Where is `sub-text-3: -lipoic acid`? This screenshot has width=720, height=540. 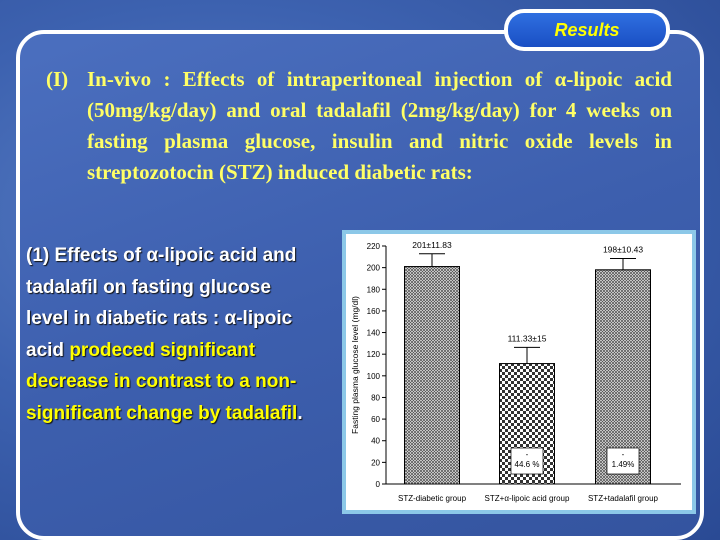 sub-text-3: -lipoic acid is located at coordinates (159, 334).